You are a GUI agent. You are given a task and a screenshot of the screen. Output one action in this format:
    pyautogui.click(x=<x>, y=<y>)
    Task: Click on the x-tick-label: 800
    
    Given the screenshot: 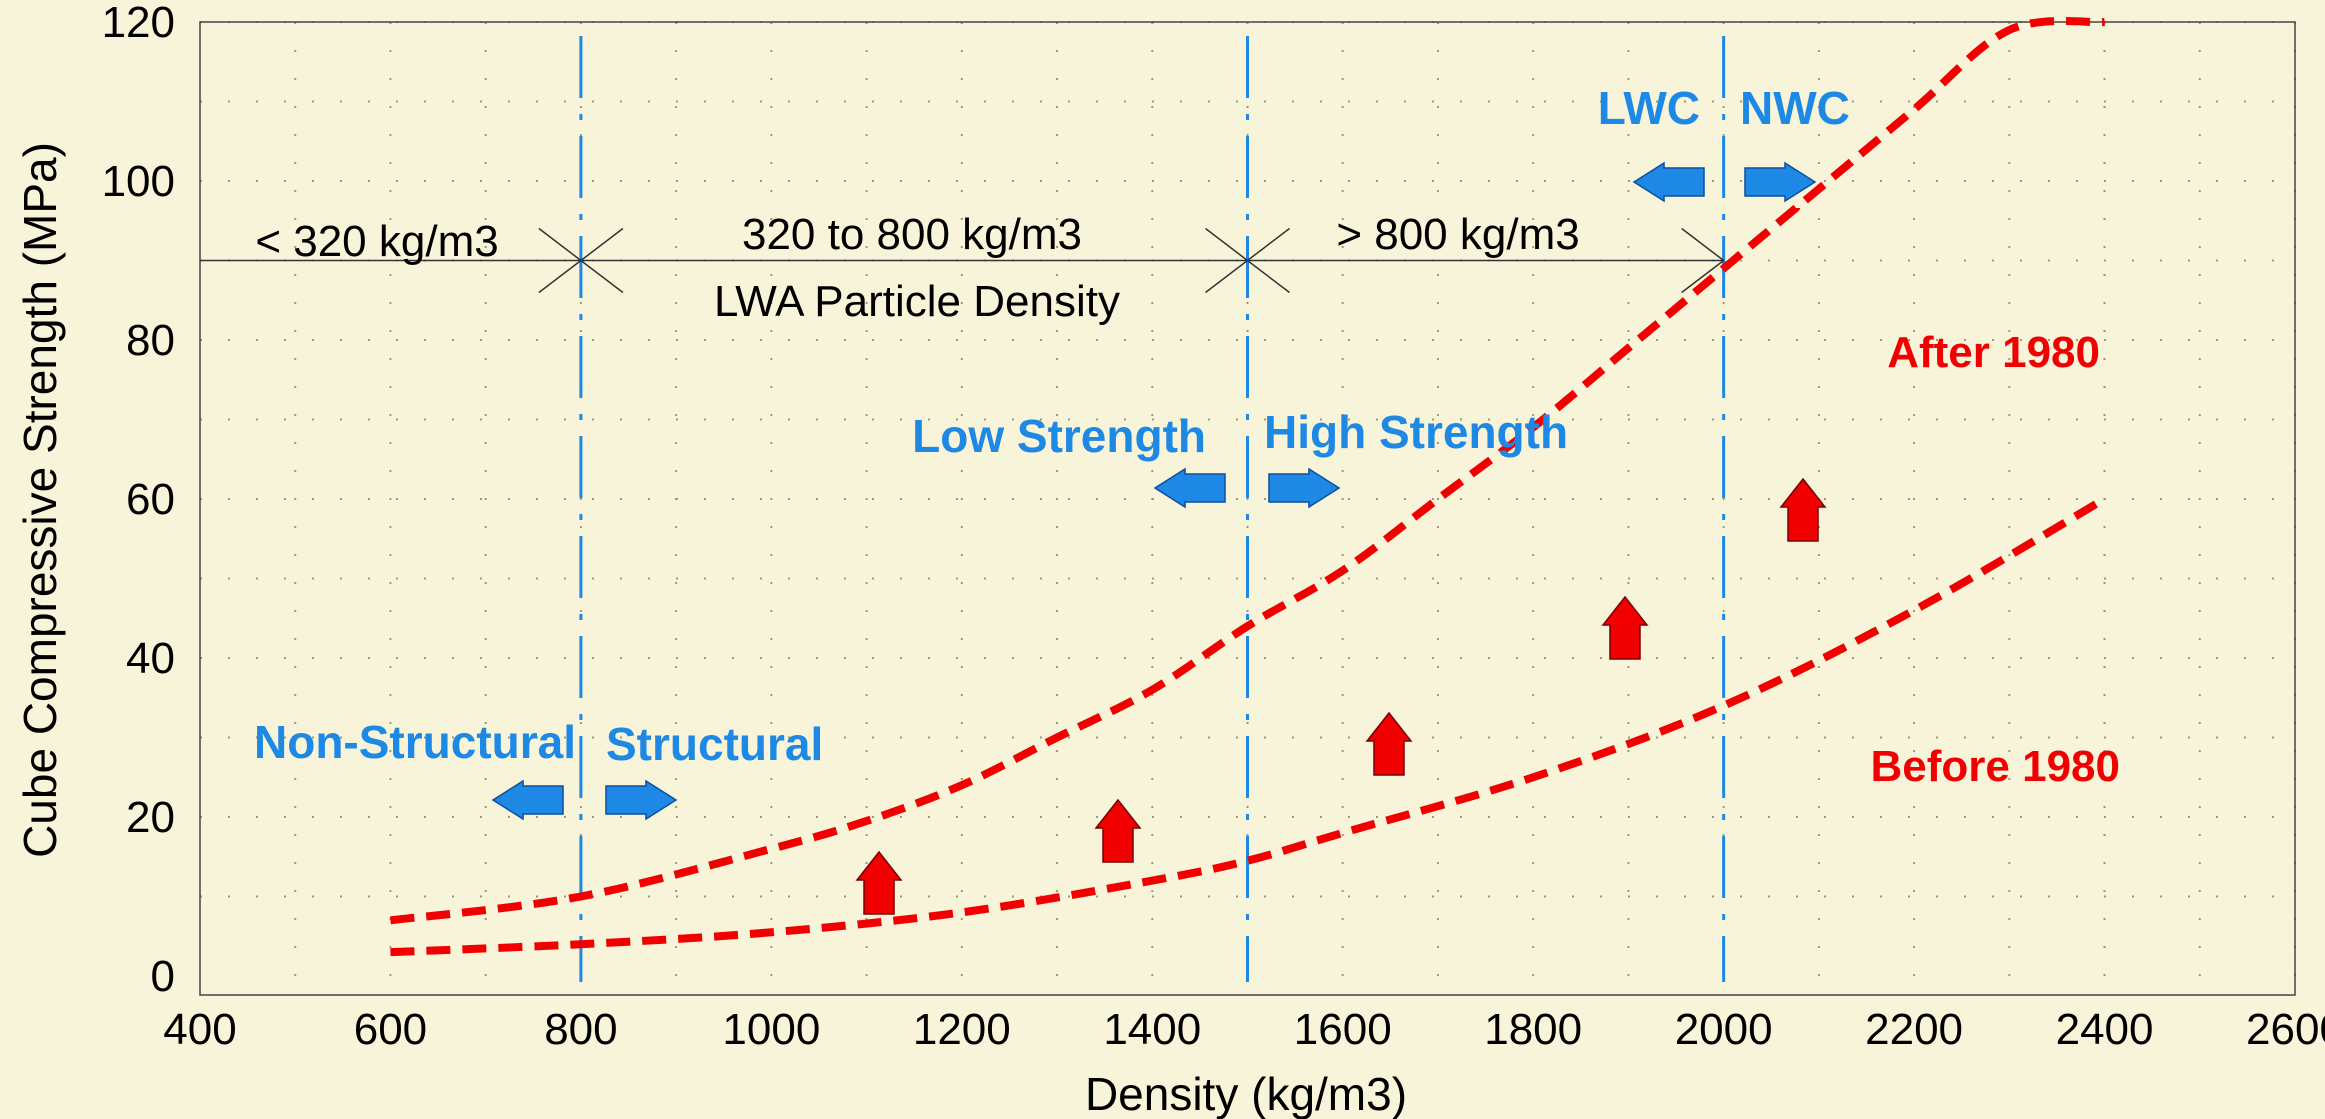 What is the action you would take?
    pyautogui.click(x=580, y=1029)
    